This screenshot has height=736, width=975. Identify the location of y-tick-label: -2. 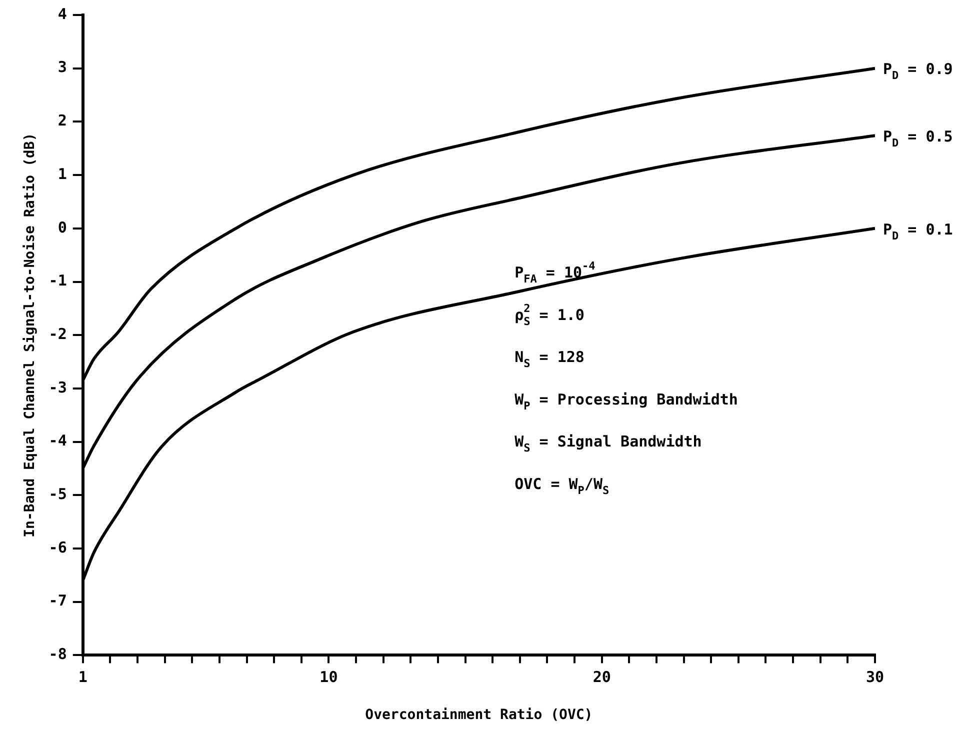
(57, 333).